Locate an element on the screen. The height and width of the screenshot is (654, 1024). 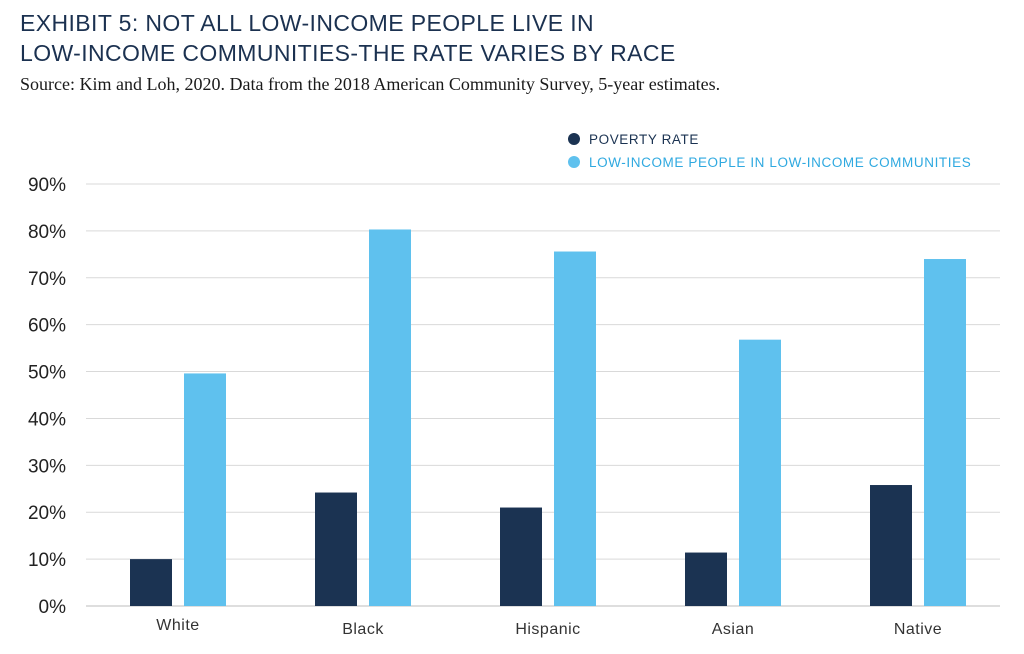
y-tick-label: 30% is located at coordinates (47, 466).